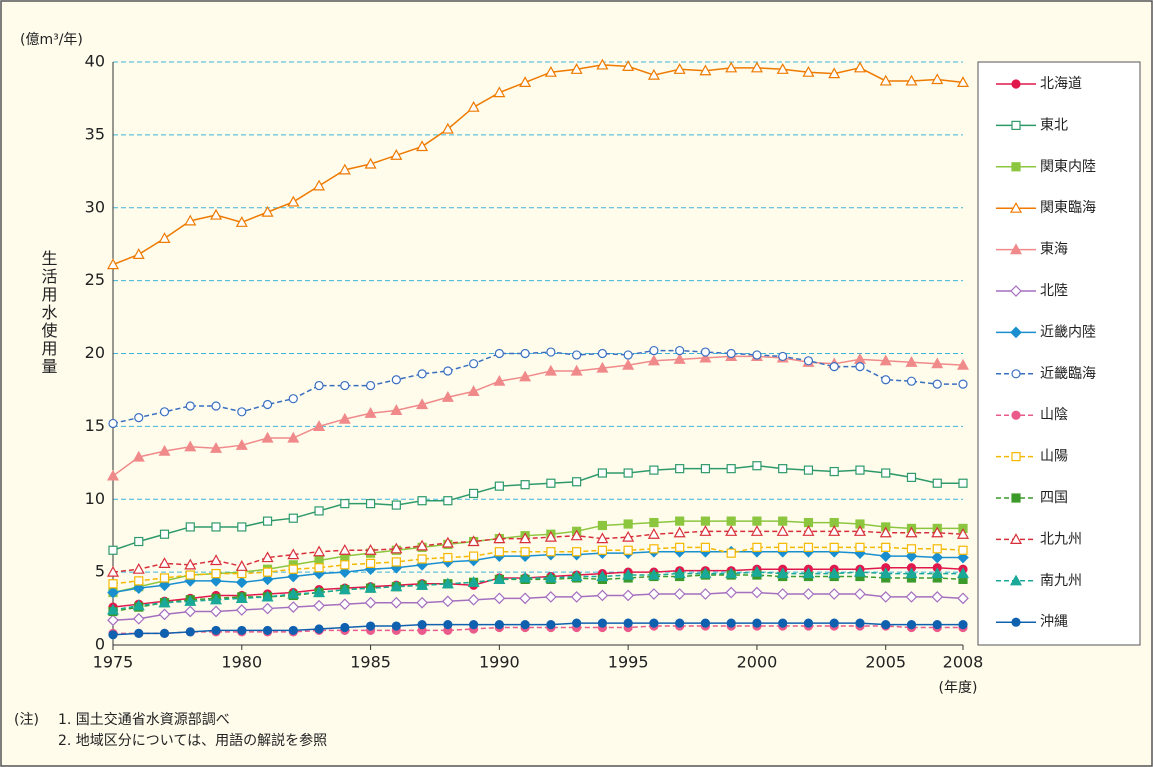 This screenshot has width=1153, height=767. Describe the element at coordinates (1054, 622) in the screenshot. I see `legend-label: 沖縄` at that location.